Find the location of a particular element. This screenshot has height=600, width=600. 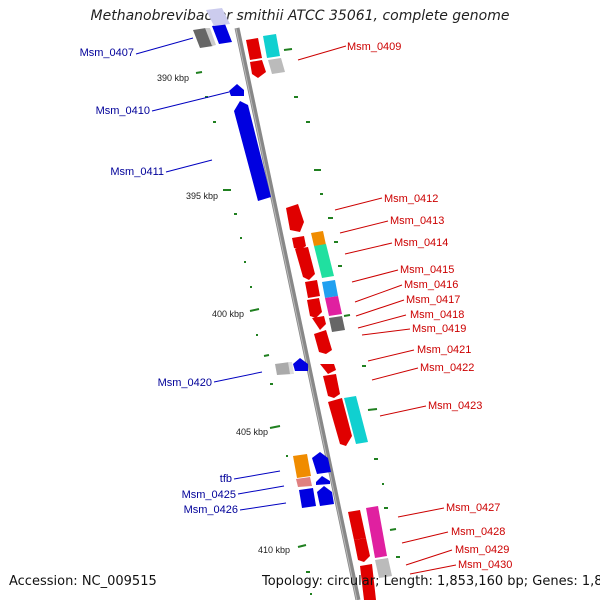

gene-label-msm0421: Msm_0421 is located at coordinates (444, 350).